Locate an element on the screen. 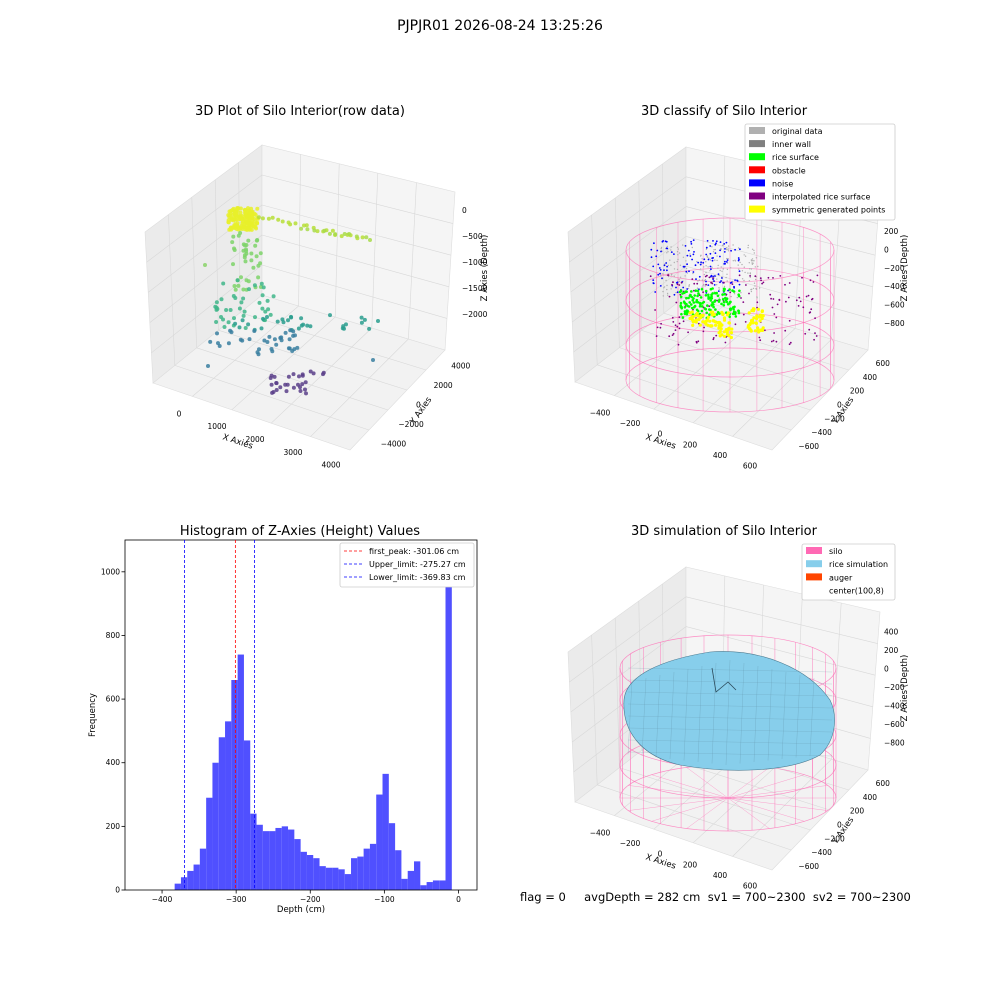  p2-grid-line is located at coordinates (594, 289).